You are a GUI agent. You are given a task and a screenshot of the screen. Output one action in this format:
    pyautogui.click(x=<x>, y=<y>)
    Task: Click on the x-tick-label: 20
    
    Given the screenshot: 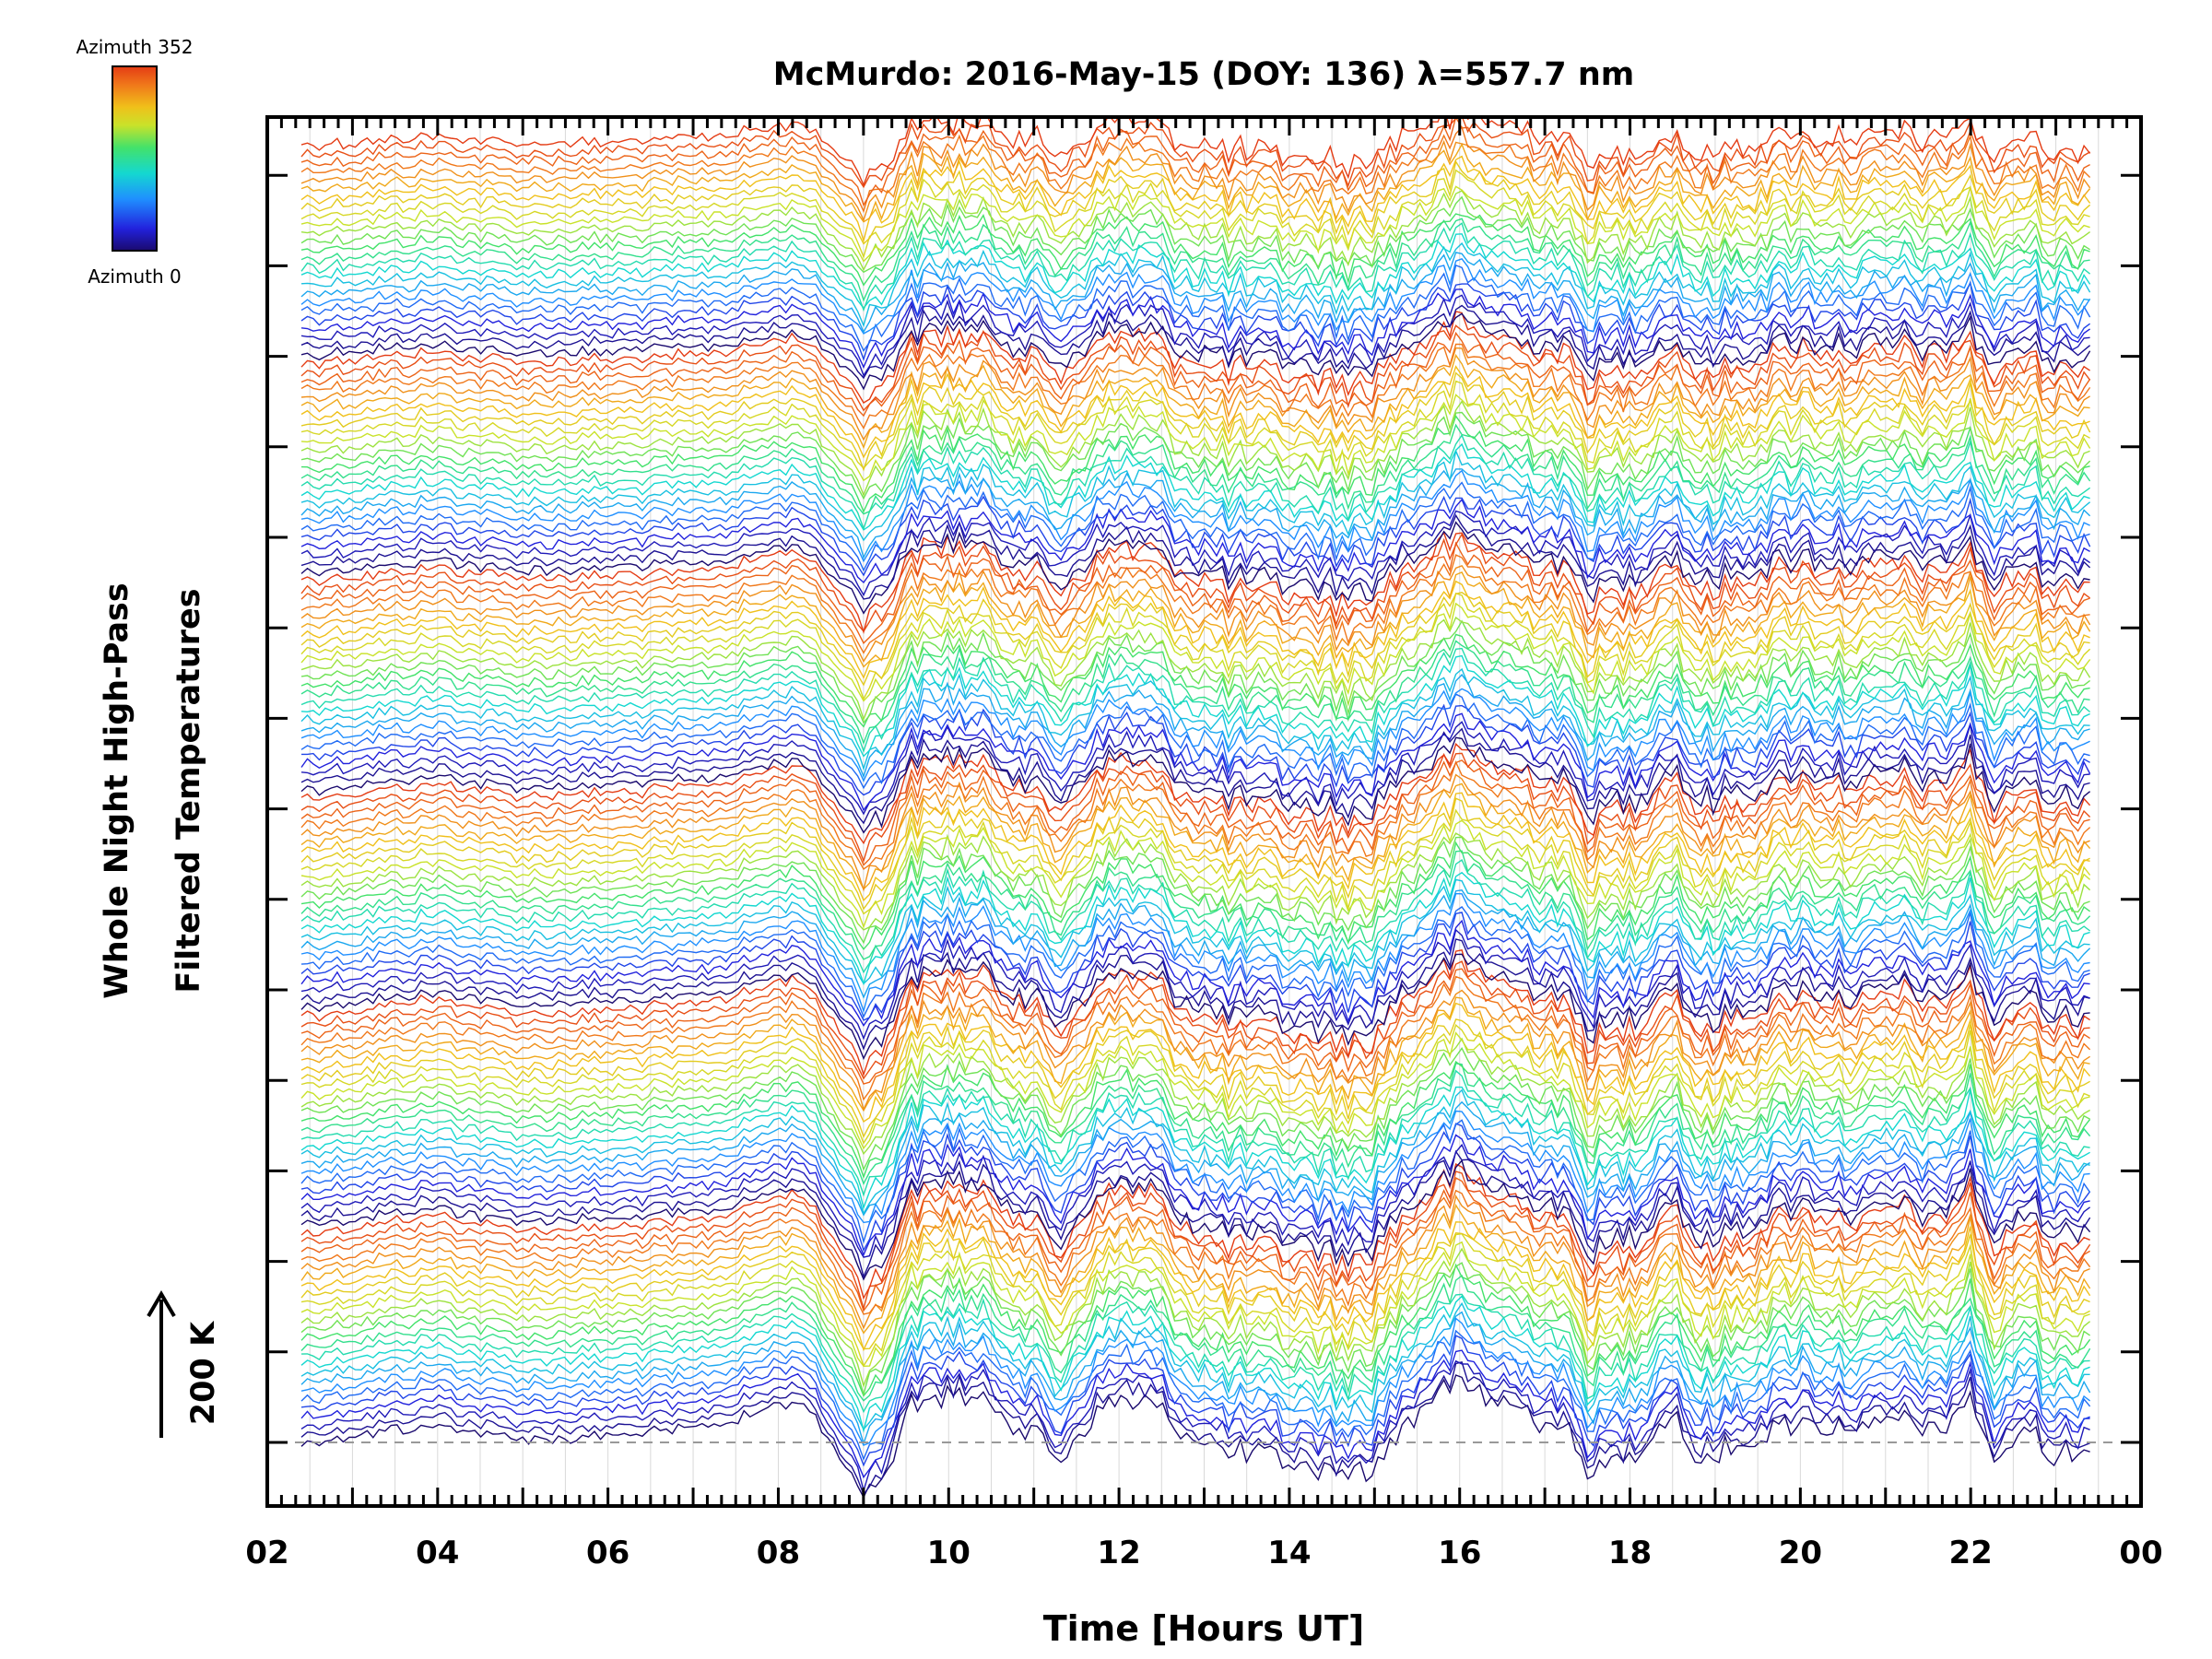 What is the action you would take?
    pyautogui.click(x=1800, y=1553)
    